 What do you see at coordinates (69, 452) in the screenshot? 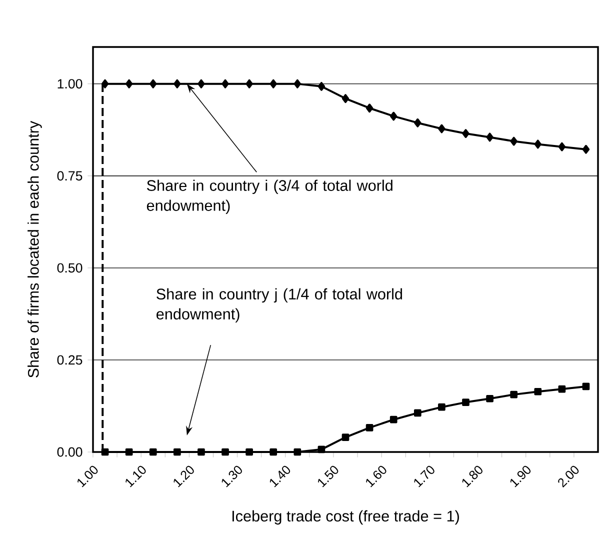
I see `y-tick-label: 0.00` at bounding box center [69, 452].